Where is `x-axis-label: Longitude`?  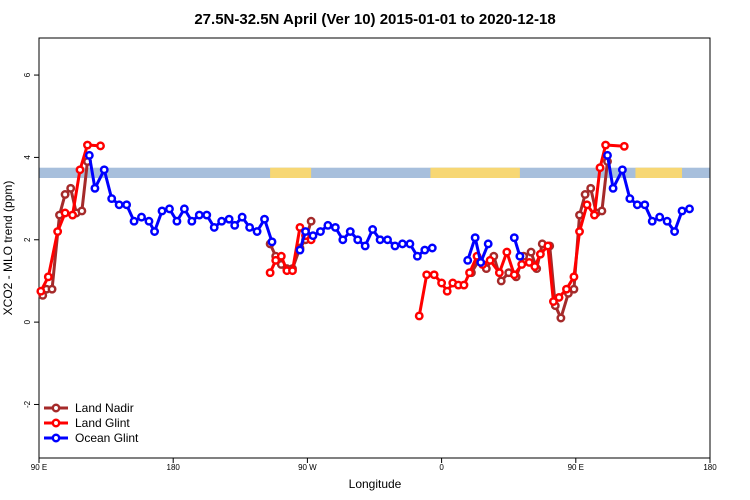 x-axis-label: Longitude is located at coordinates (375, 484).